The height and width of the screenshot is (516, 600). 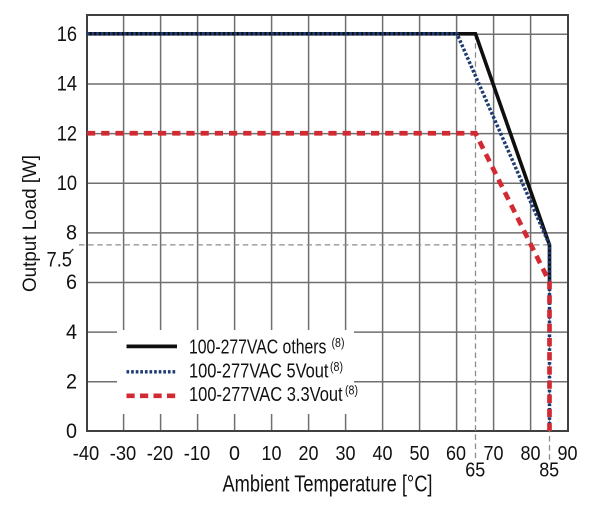 What do you see at coordinates (257, 348) in the screenshot?
I see `svg-text: 100-277VAC others` at bounding box center [257, 348].